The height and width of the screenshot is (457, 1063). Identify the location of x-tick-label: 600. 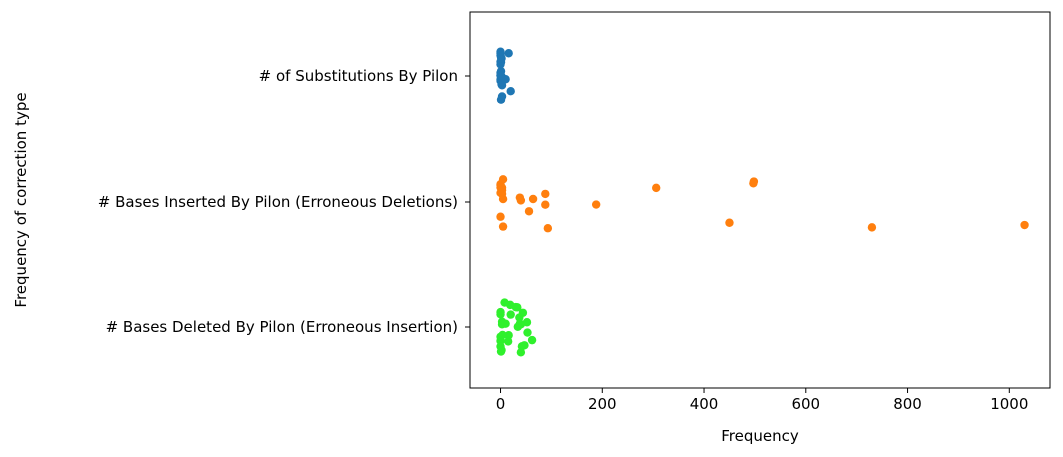
(805, 404).